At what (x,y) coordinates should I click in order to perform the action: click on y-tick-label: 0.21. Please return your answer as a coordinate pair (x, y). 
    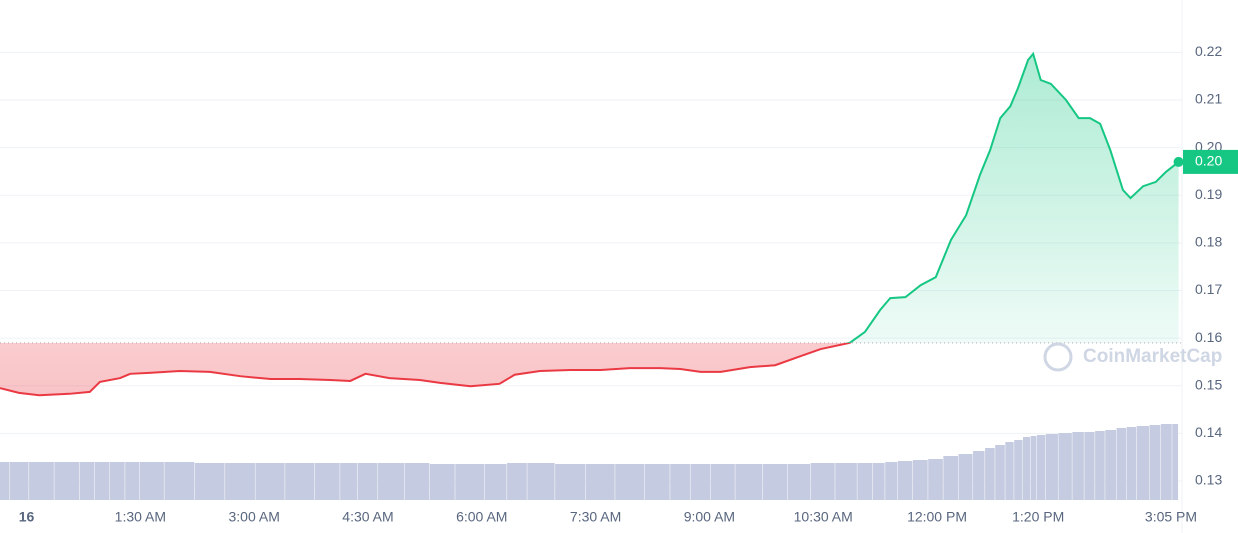
    Looking at the image, I should click on (1208, 99).